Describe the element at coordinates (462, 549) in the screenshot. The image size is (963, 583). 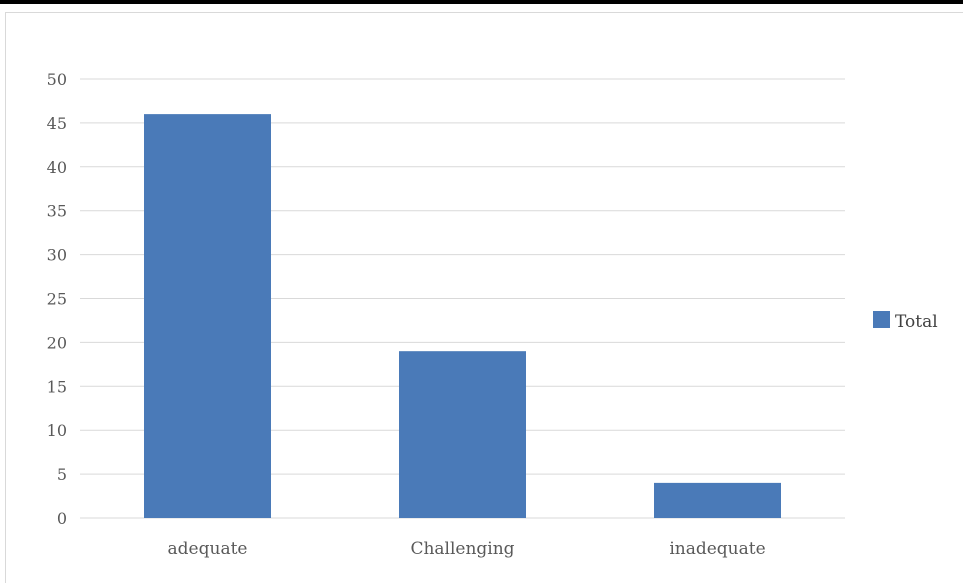
I see `x-category-label: Challenging` at that location.